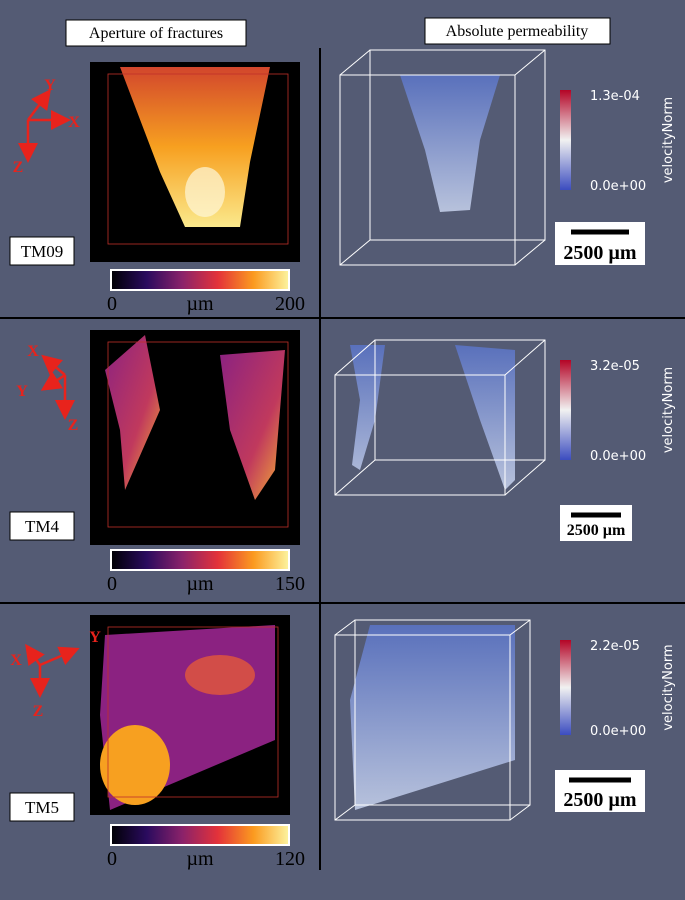 The height and width of the screenshot is (900, 685). I want to click on header-right: Absolute permeability, so click(517, 31).